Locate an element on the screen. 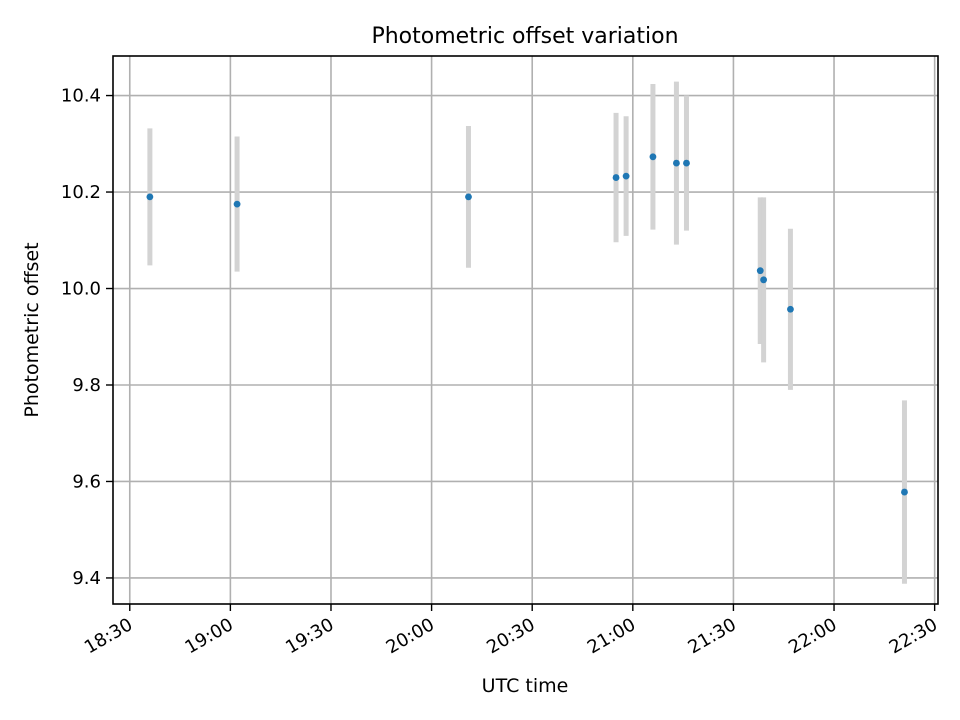 This screenshot has height=720, width=960. x-tick-label: 19:30 is located at coordinates (309, 636).